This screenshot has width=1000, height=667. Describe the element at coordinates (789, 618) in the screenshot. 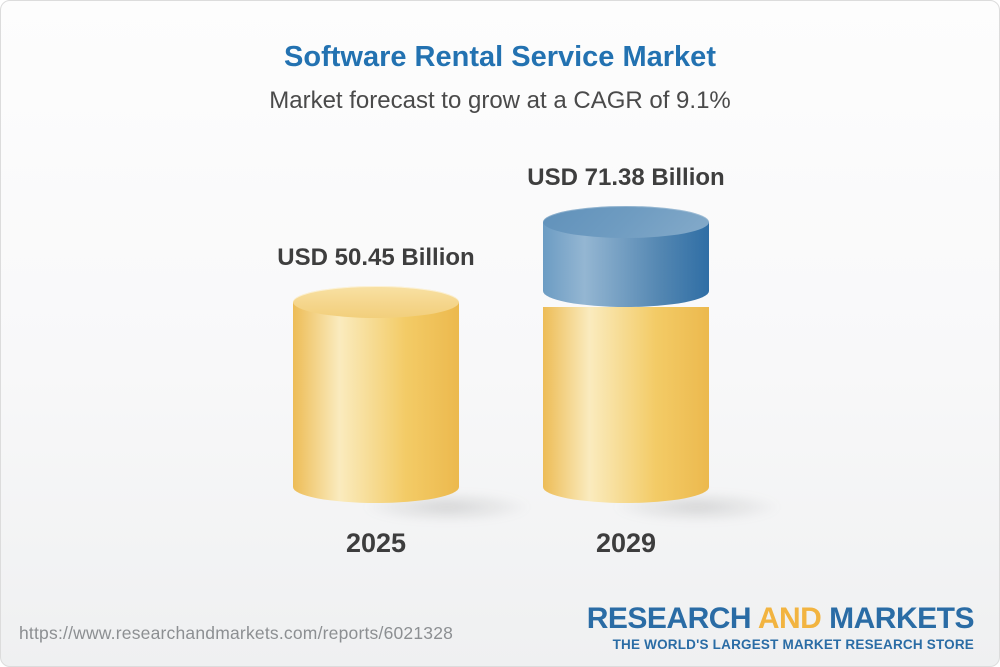

I see `logo-word-and: AND` at that location.